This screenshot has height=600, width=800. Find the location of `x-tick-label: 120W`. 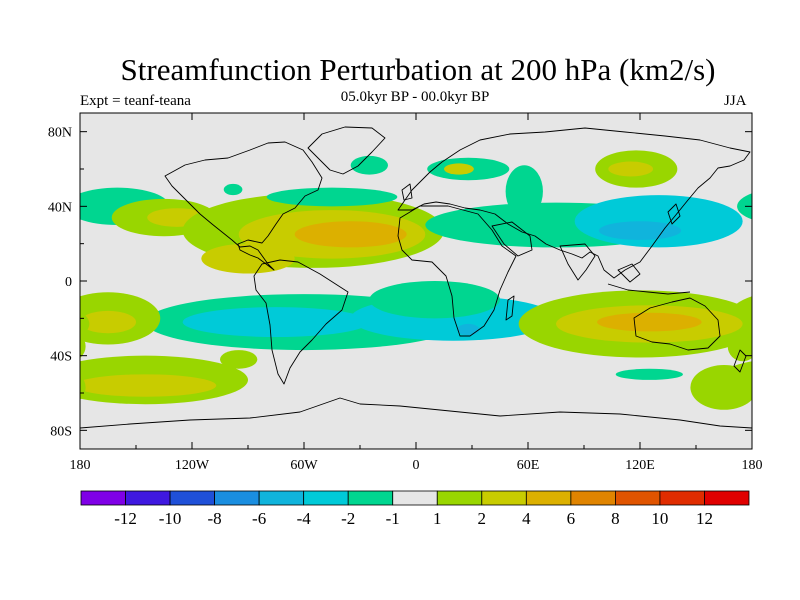

x-tick-label: 120W is located at coordinates (192, 465).